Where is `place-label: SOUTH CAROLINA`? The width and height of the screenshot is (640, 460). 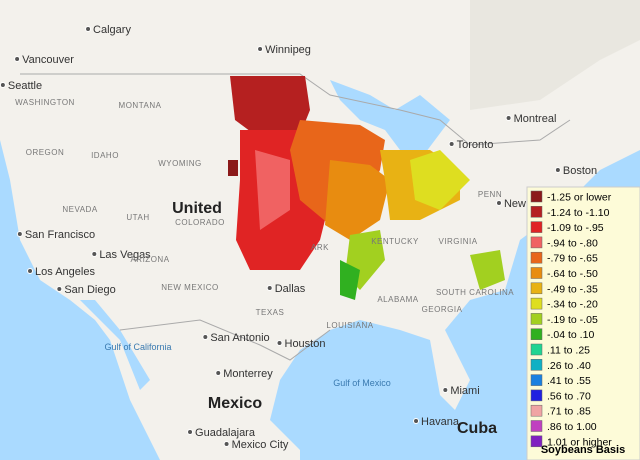
place-label: SOUTH CAROLINA is located at coordinates (475, 292).